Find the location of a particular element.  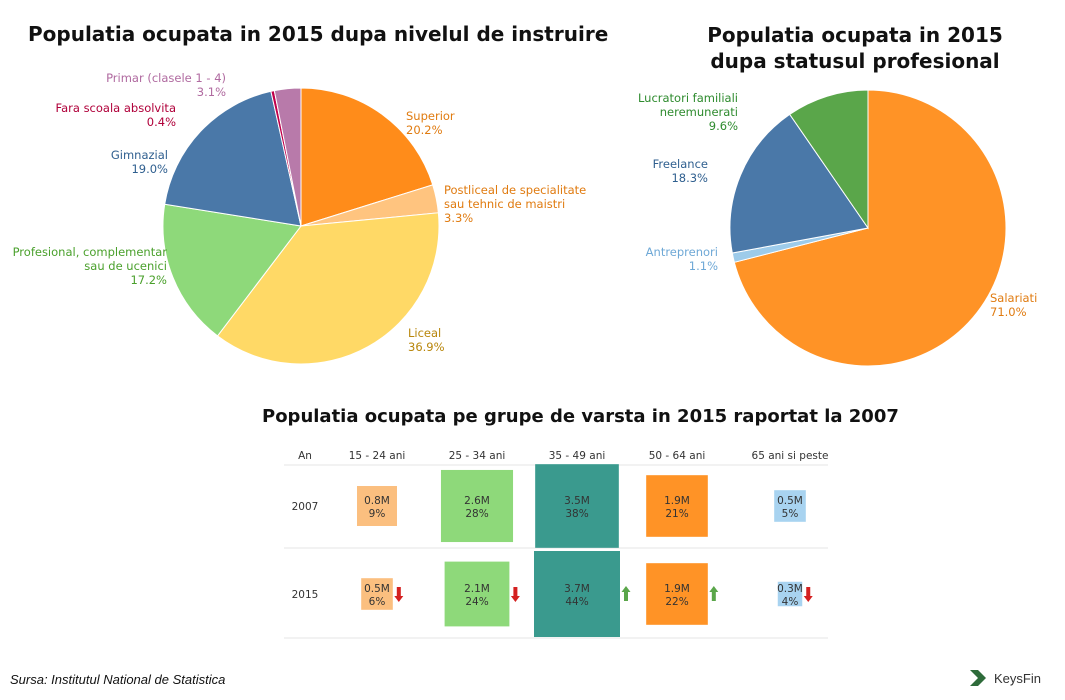

tile-percent: 6% is located at coordinates (377, 602).